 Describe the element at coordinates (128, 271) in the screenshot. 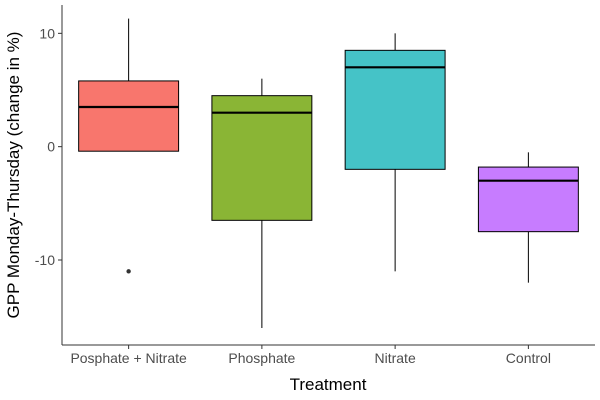

I see `outlier-point` at that location.